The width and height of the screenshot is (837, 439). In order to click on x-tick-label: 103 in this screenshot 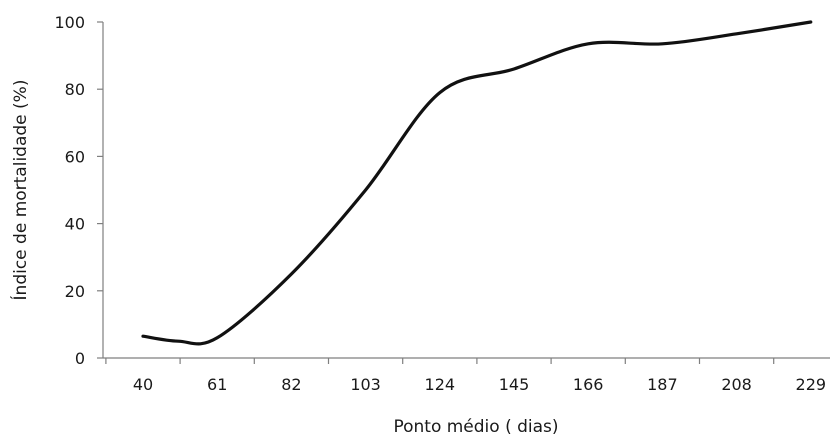, I will do `click(365, 384)`.